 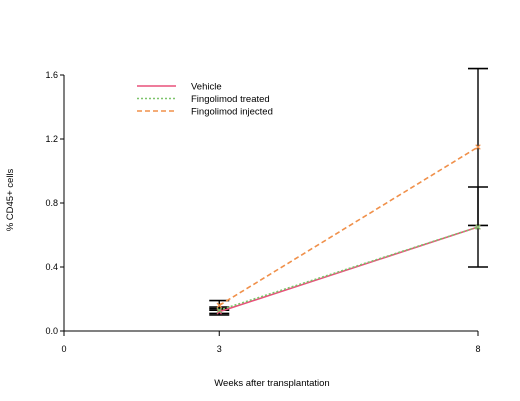 What do you see at coordinates (63, 349) in the screenshot?
I see `x-tick-label: 0` at bounding box center [63, 349].